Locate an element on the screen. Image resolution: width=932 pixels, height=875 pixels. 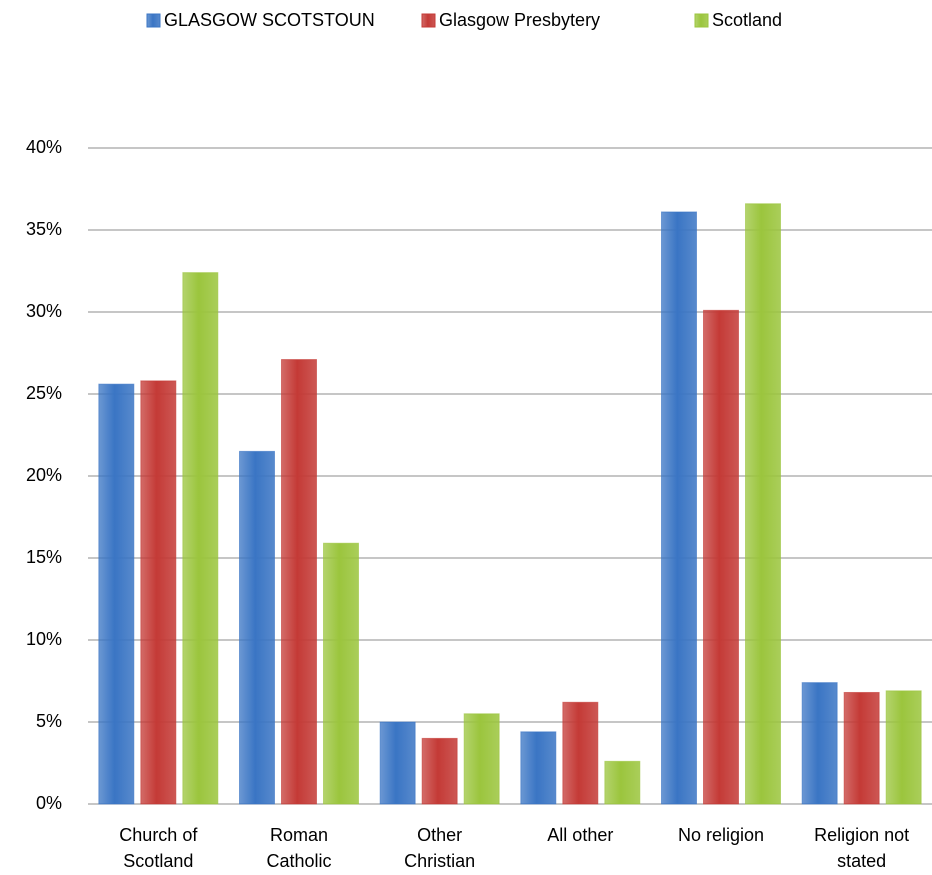
x-tick-label: Church of Scotland is located at coordinates (158, 848).